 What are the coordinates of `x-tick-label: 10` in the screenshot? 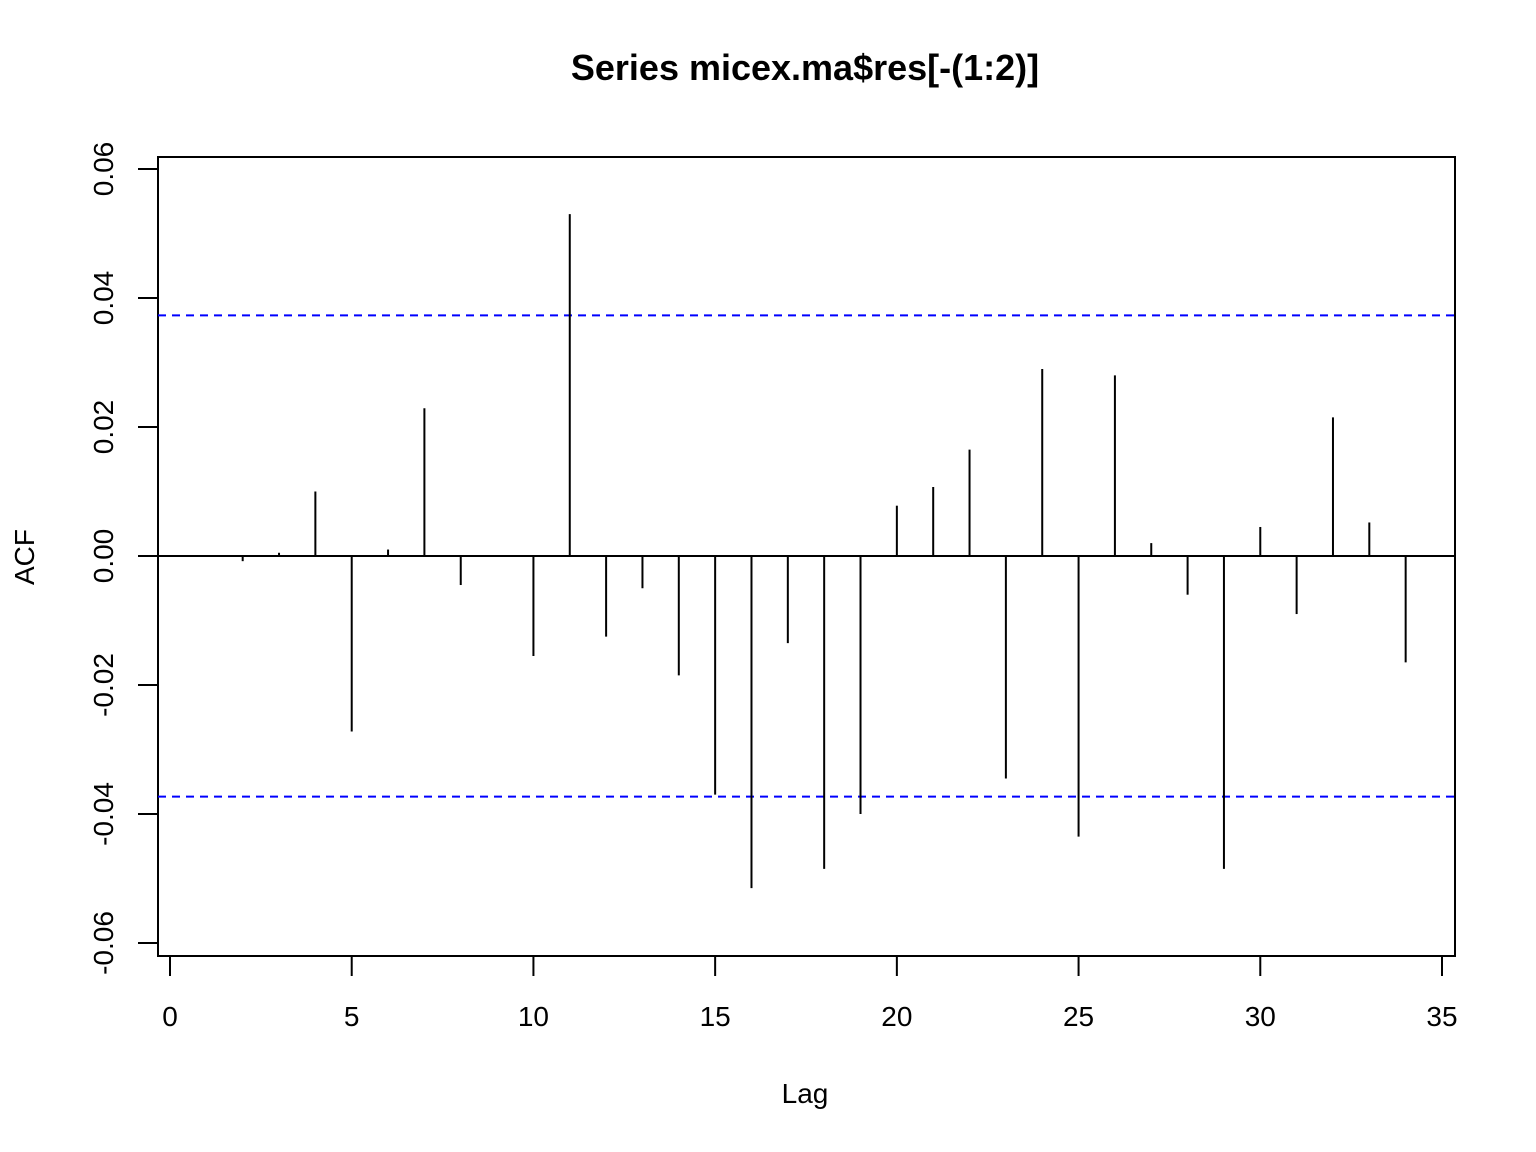 It's located at (533, 1016).